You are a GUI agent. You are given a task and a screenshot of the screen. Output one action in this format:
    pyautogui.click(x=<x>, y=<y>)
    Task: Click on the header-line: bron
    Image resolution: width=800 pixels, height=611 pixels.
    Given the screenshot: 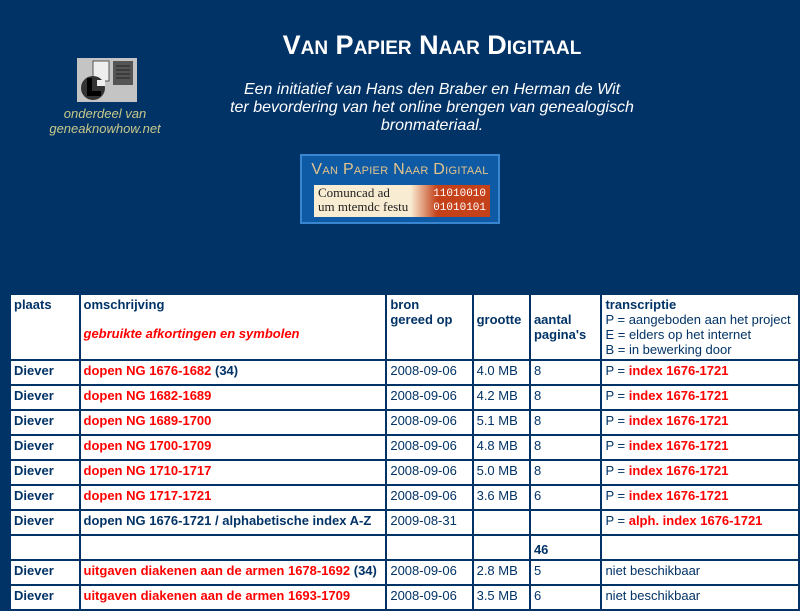 What is the action you would take?
    pyautogui.click(x=405, y=304)
    